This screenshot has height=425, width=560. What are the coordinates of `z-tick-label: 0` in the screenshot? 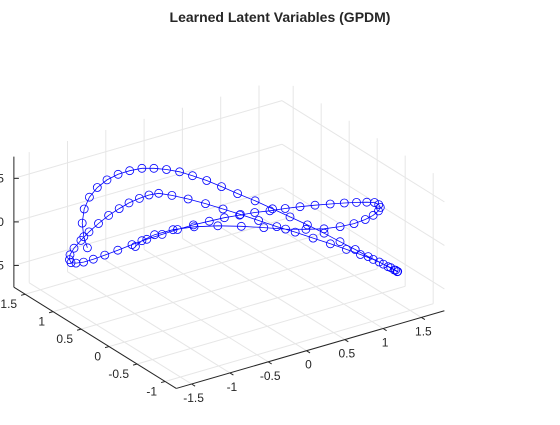 It's located at (2, 222).